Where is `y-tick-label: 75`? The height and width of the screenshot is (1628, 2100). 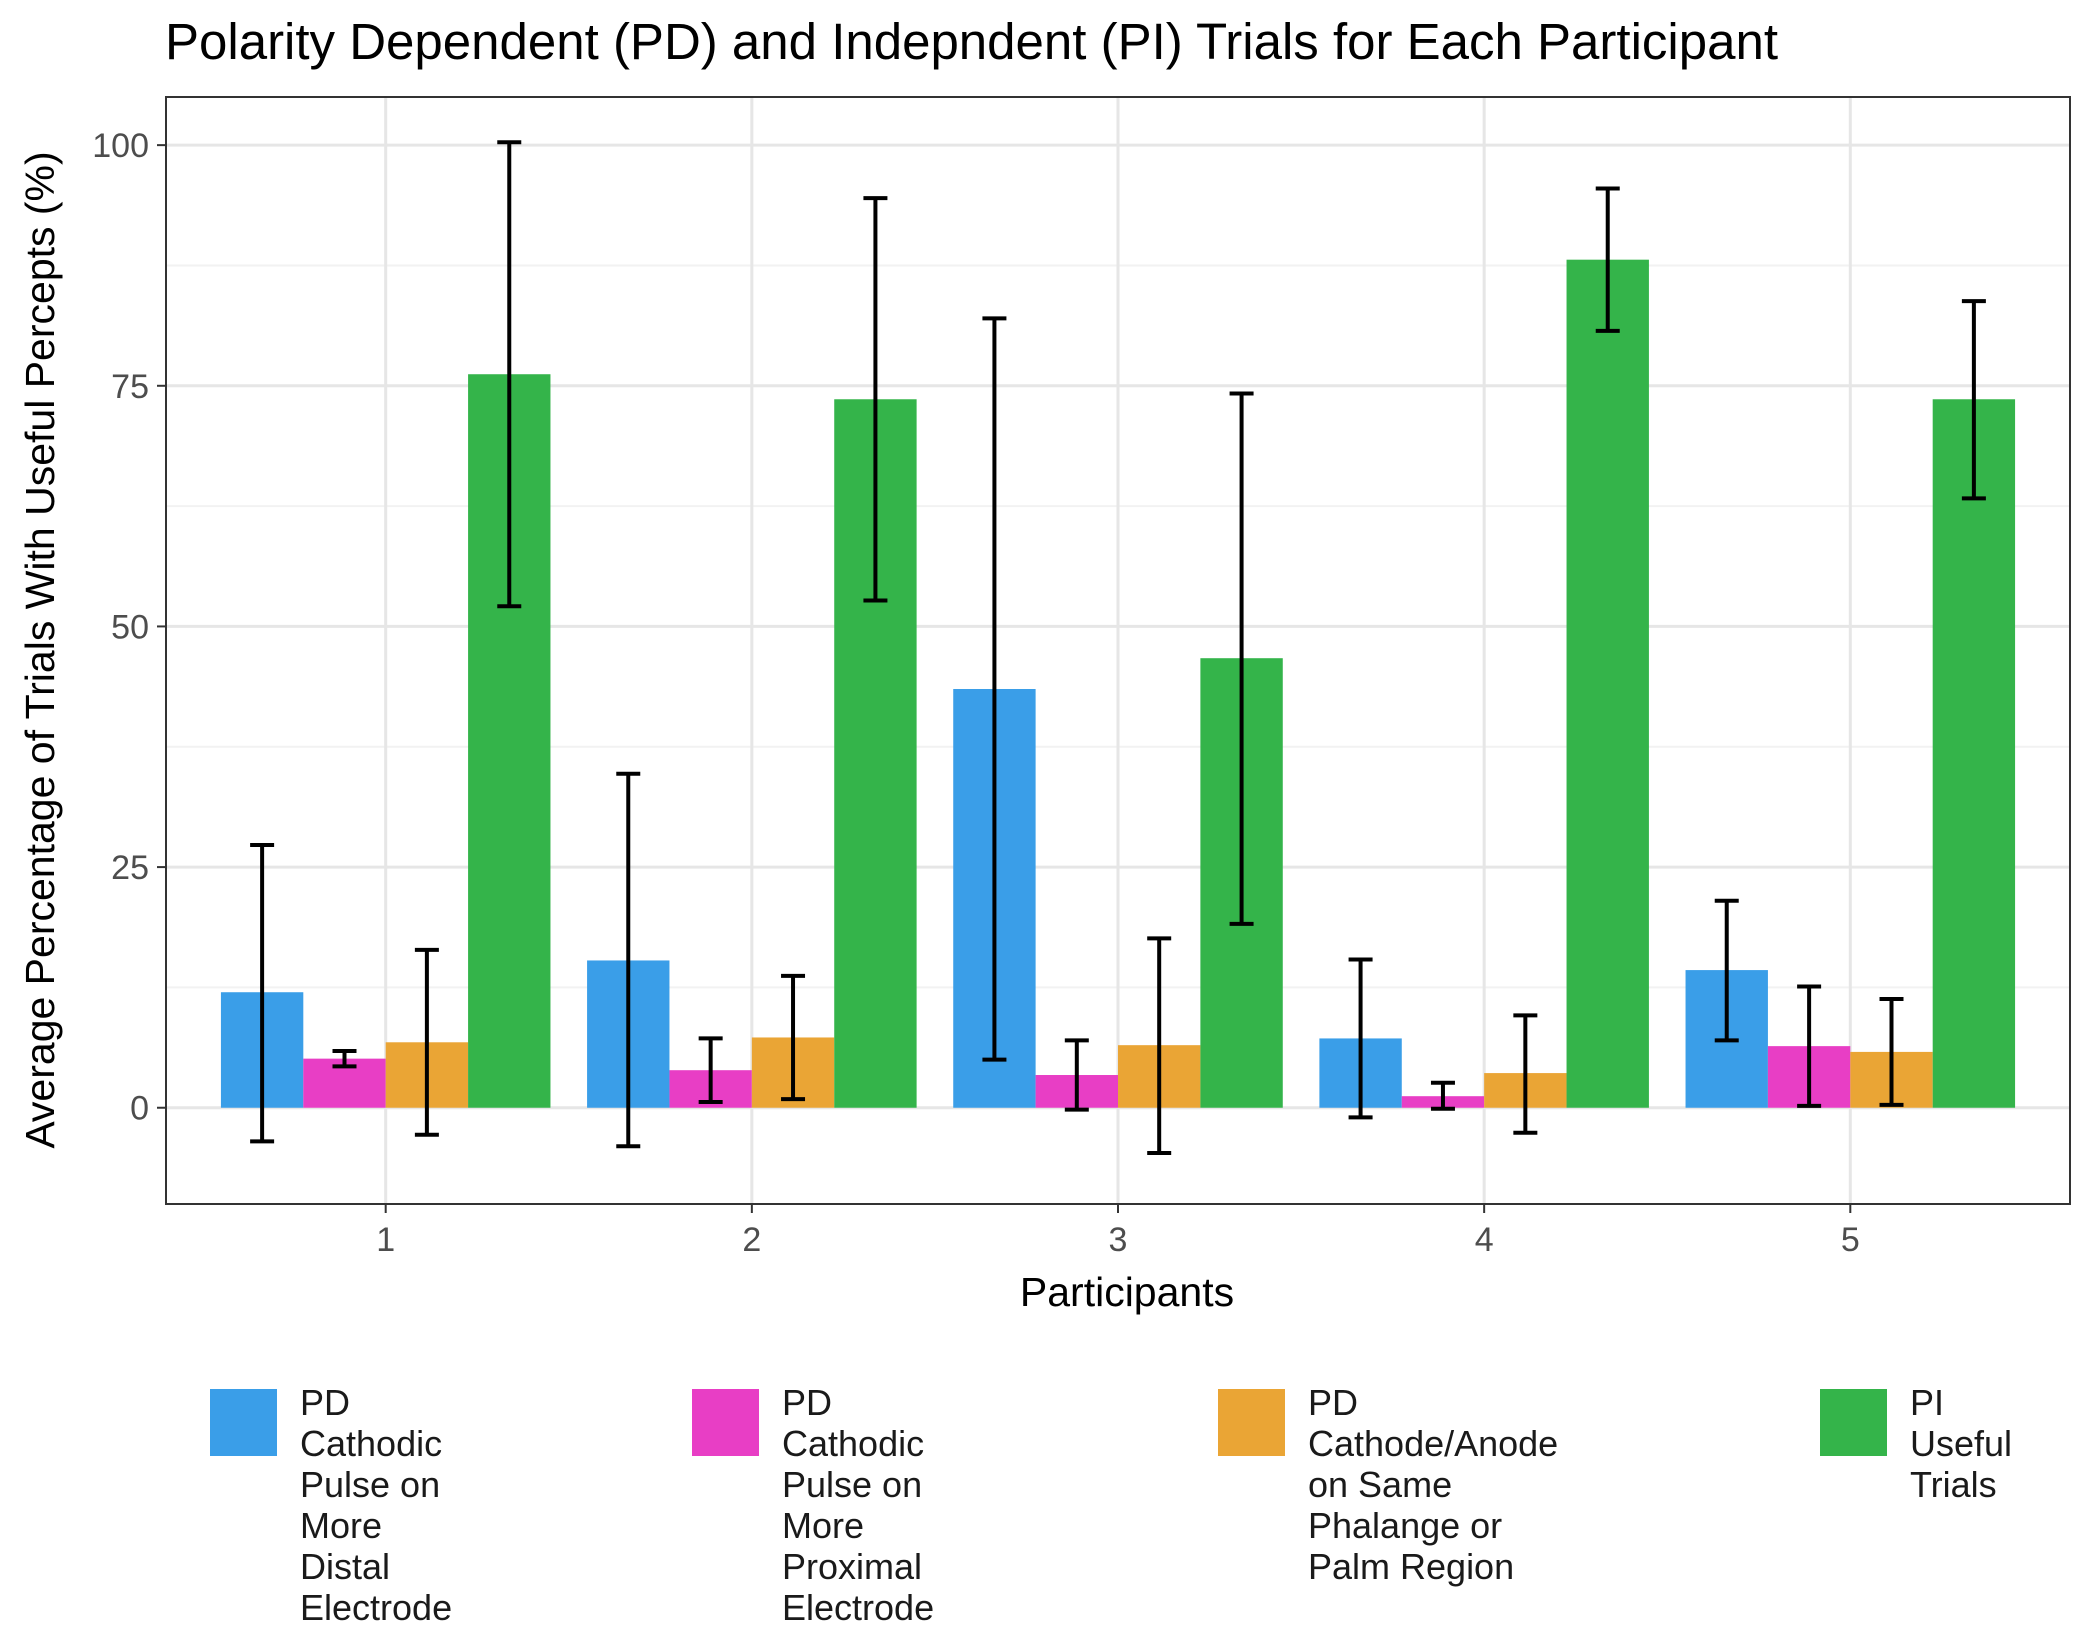
y-tick-label: 75 is located at coordinates (130, 387).